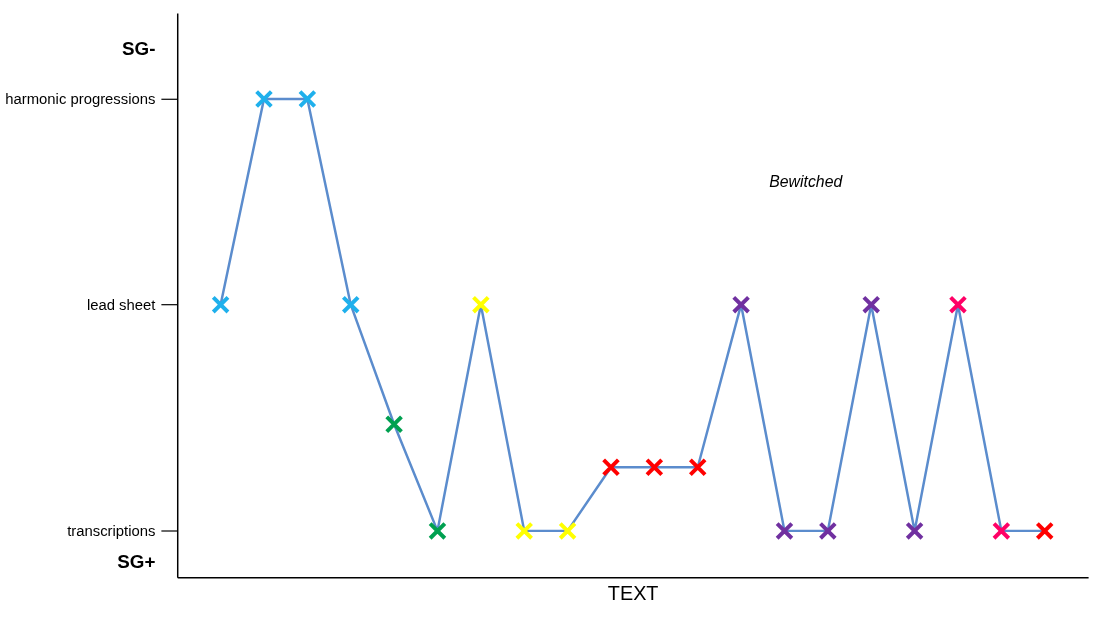  What do you see at coordinates (136, 561) in the screenshot?
I see `text: SG+` at bounding box center [136, 561].